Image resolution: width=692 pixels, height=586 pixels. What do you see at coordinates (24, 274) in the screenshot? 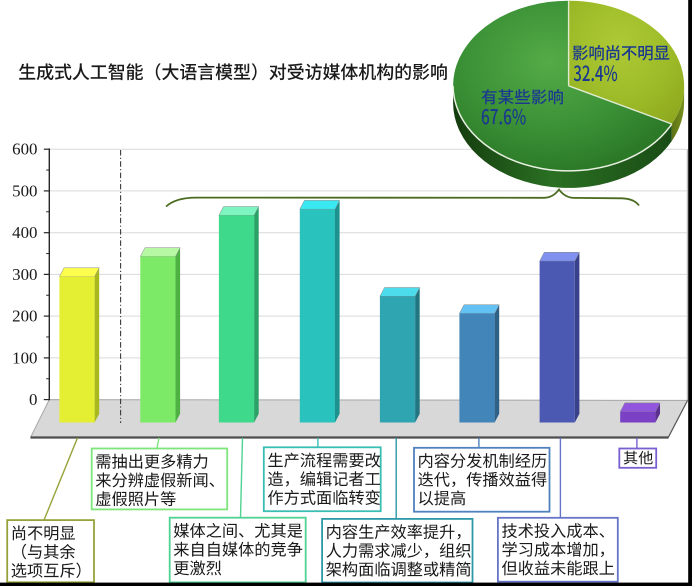
I see `svg-text: 300` at bounding box center [24, 274].